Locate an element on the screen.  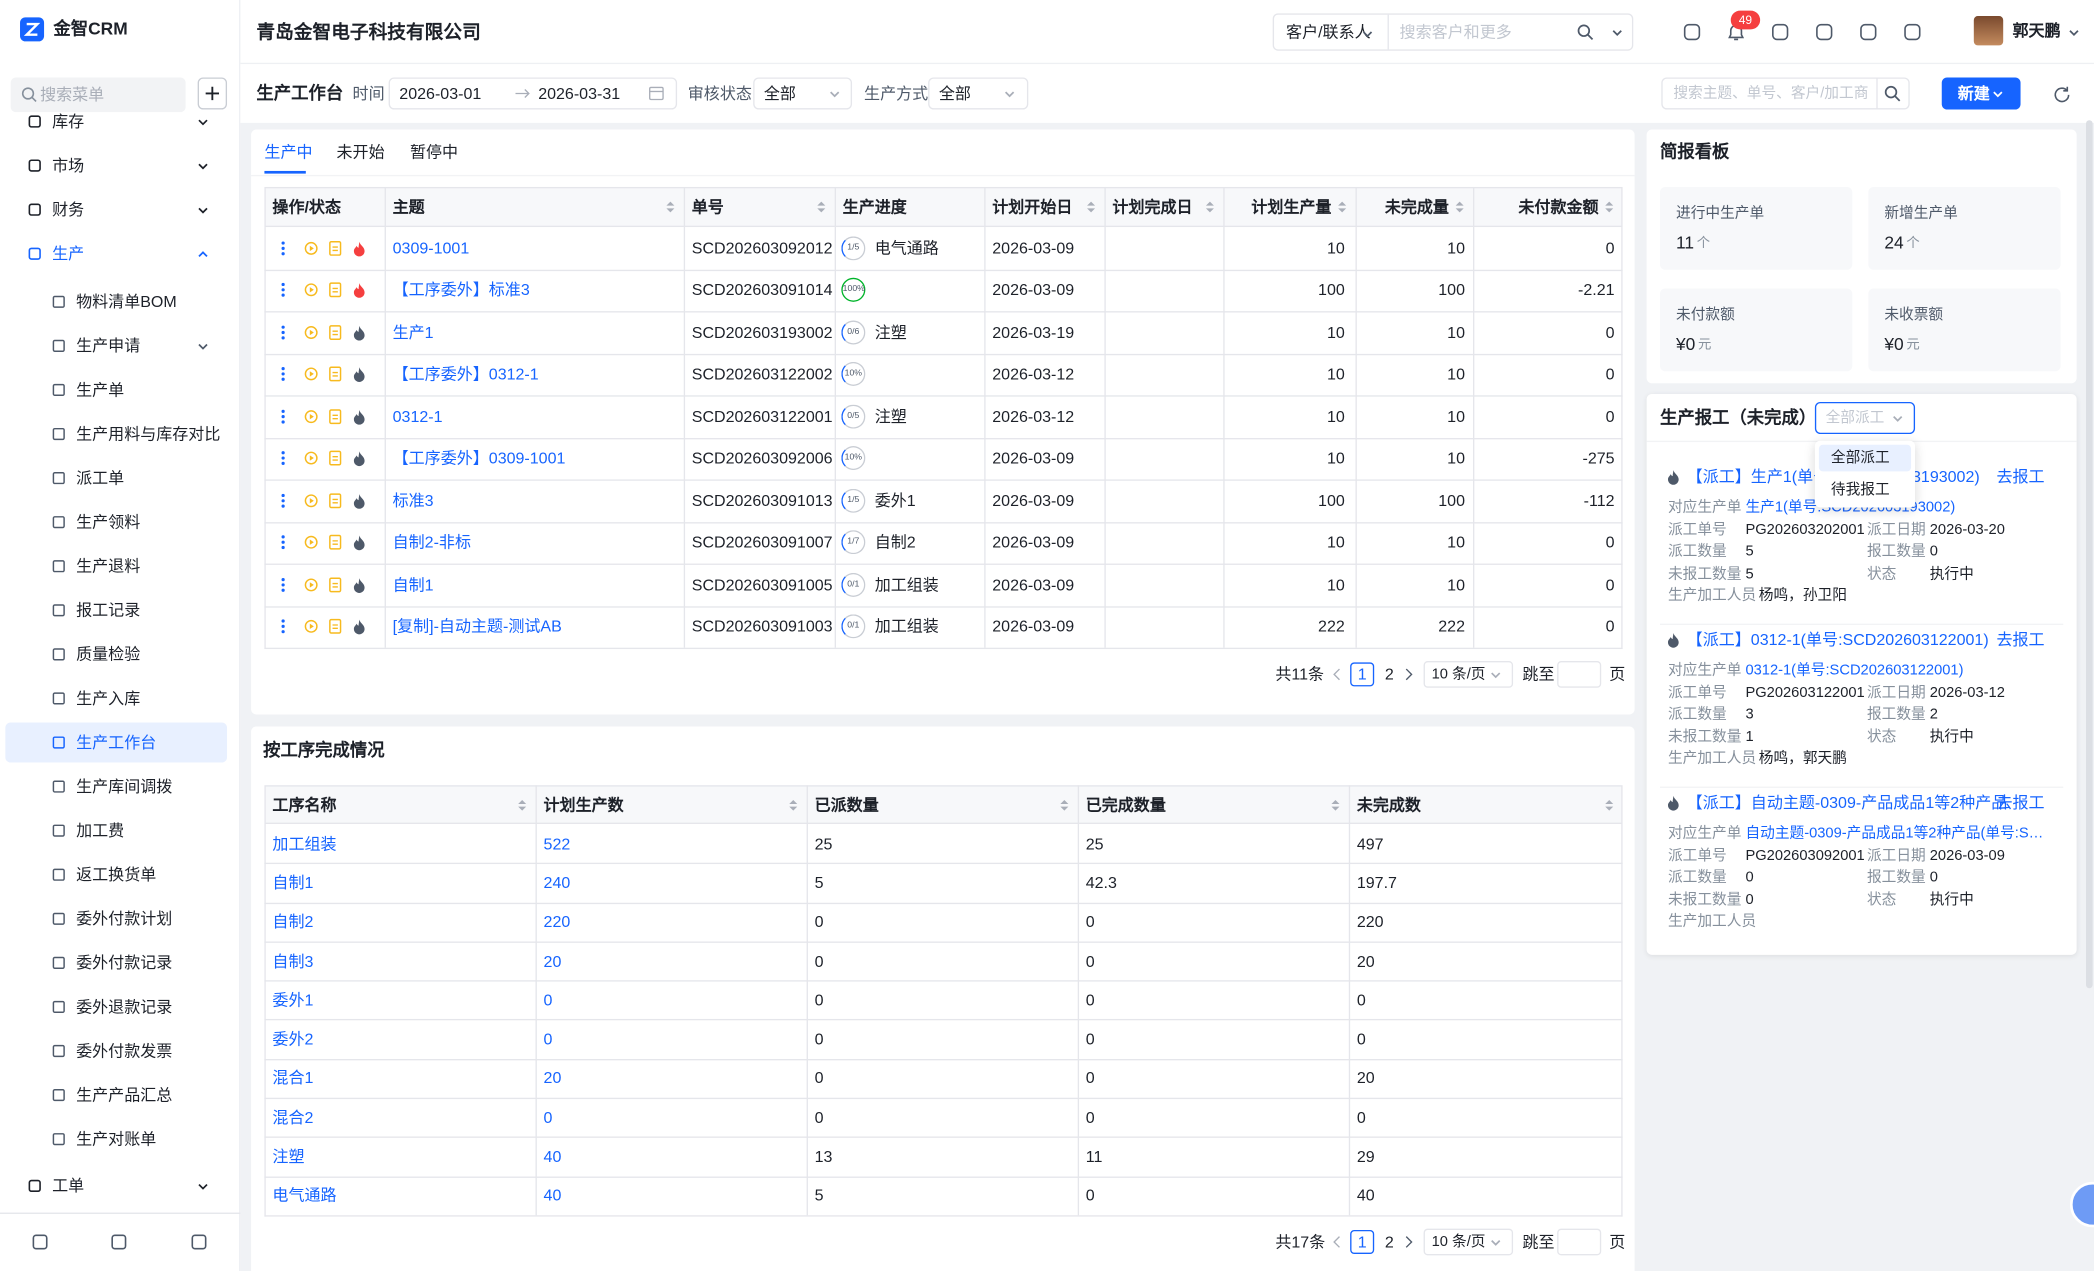
submenu-item: 派工单 is located at coordinates (100, 478).